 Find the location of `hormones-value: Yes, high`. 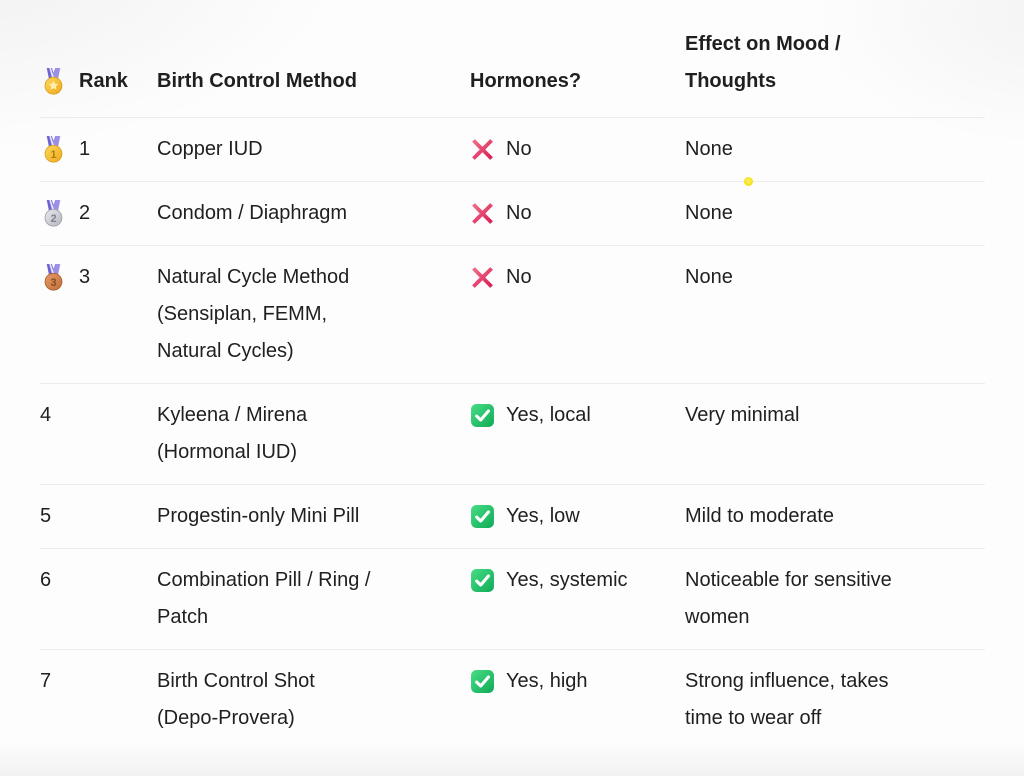

hormones-value: Yes, high is located at coordinates (547, 681).